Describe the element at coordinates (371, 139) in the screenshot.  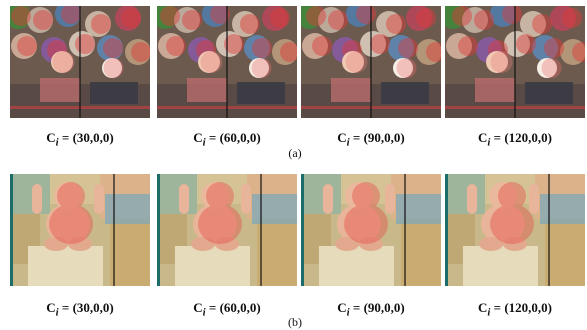
I see `caption-a-3: Ci = (90,0,0)` at that location.